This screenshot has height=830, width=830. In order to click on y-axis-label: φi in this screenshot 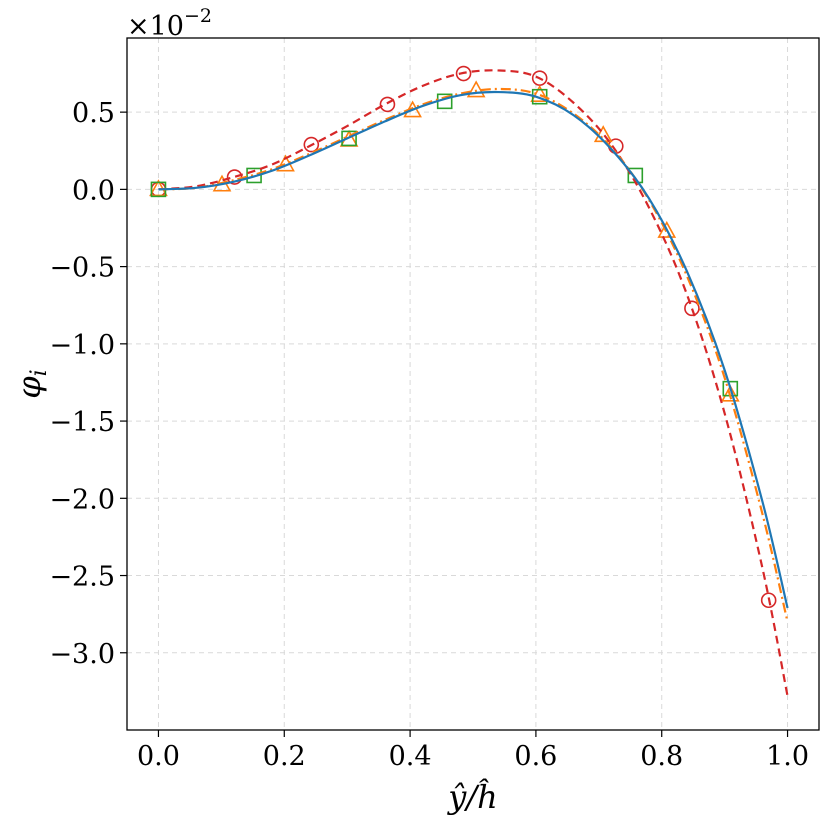, I will do `click(31, 383)`.